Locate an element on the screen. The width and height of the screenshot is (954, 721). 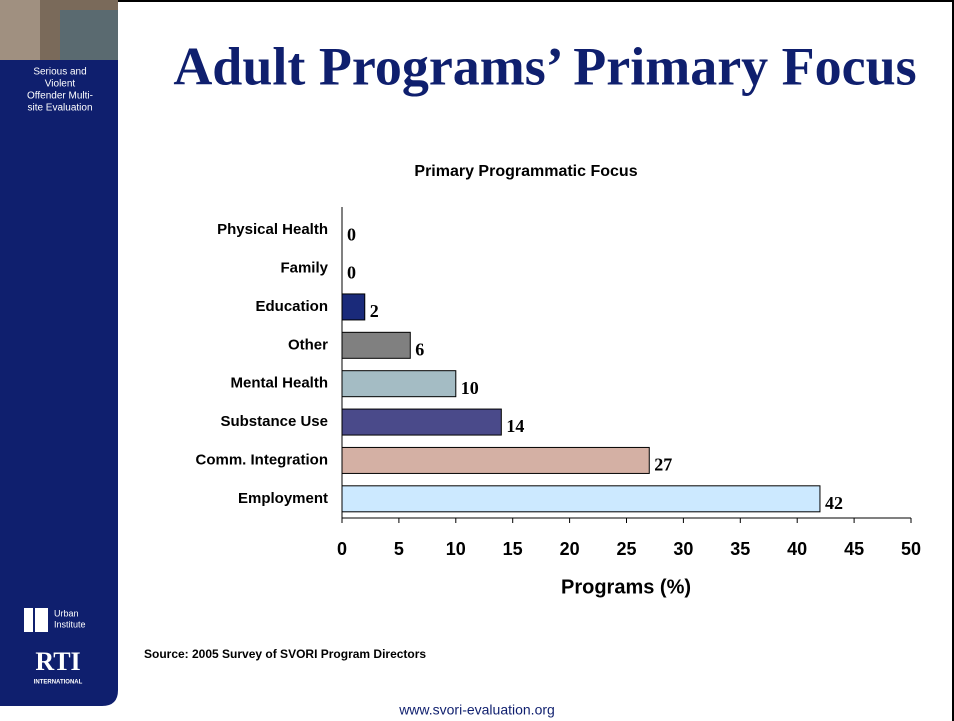
x-tick-label: 30 is located at coordinates (683, 549).